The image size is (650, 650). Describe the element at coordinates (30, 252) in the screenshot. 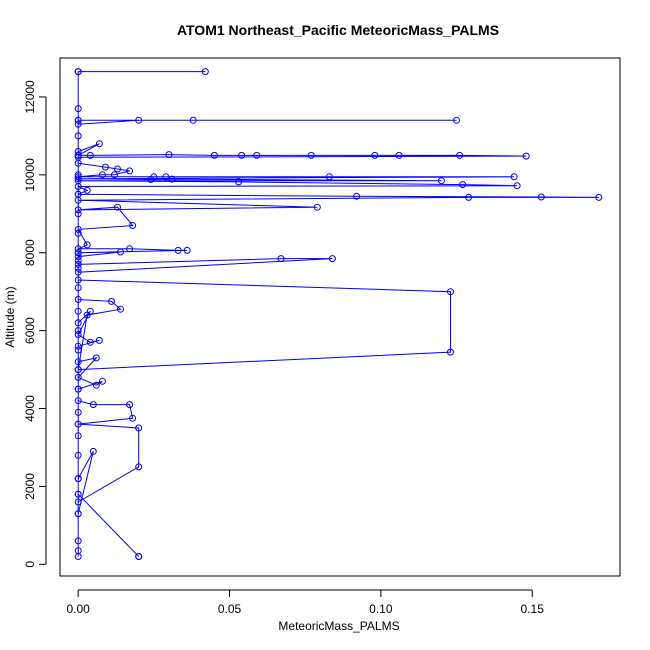

I see `y-tick-label: 8000` at that location.